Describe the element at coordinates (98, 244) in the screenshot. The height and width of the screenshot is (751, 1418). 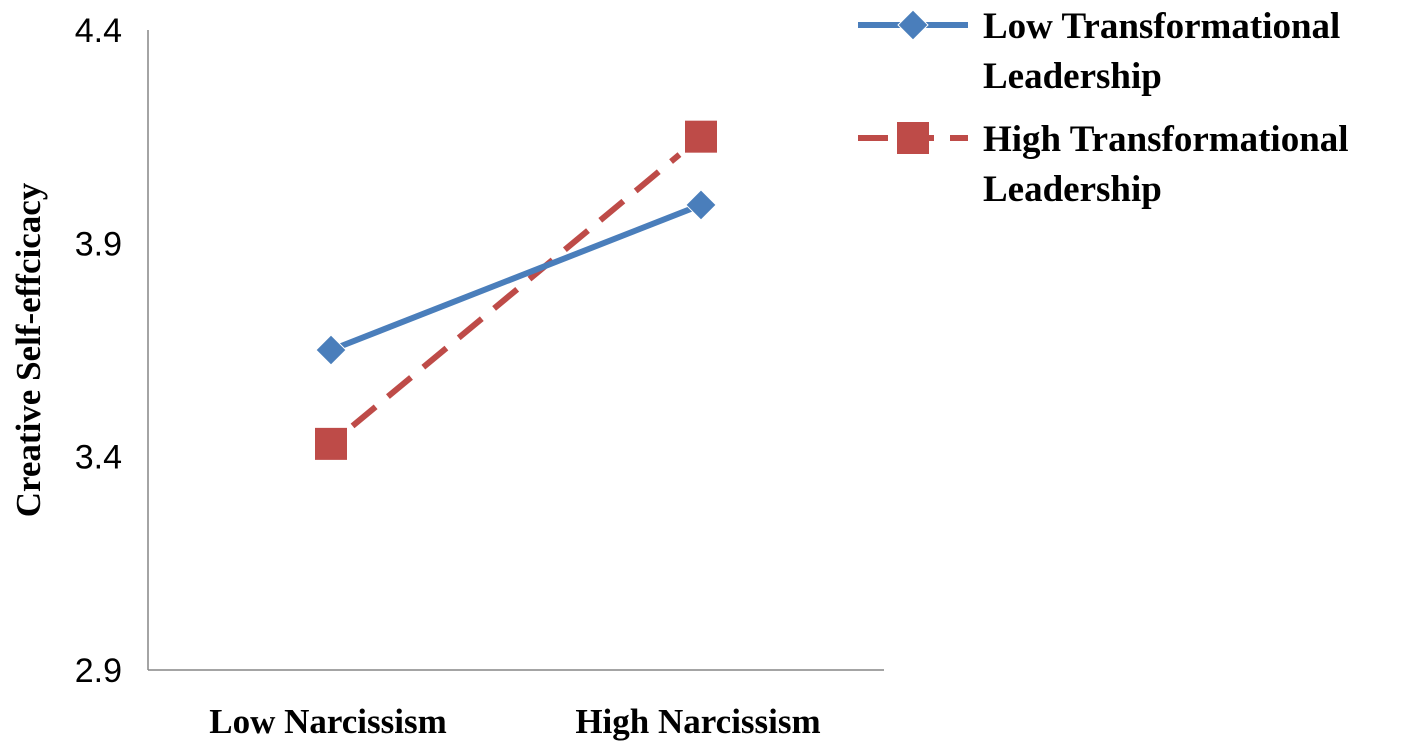
I see `y-tick-label: 3.9` at that location.